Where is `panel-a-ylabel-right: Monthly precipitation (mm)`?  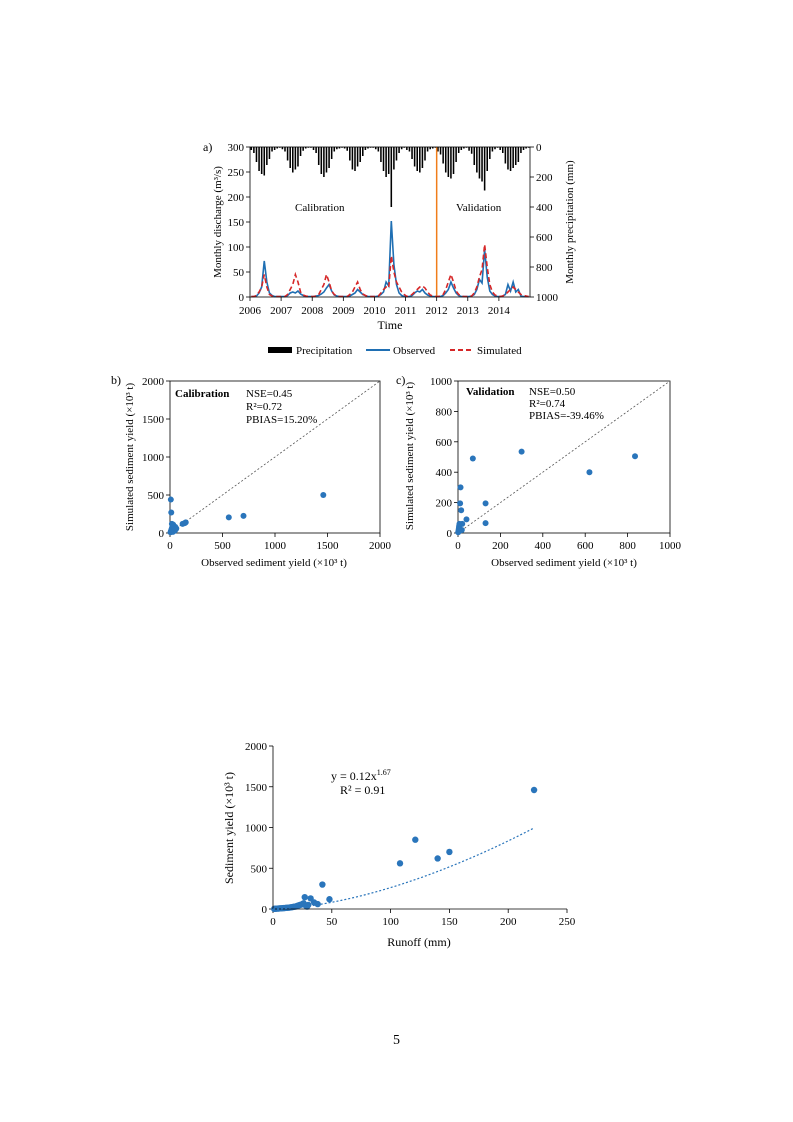 panel-a-ylabel-right: Monthly precipitation (mm) is located at coordinates (570, 222).